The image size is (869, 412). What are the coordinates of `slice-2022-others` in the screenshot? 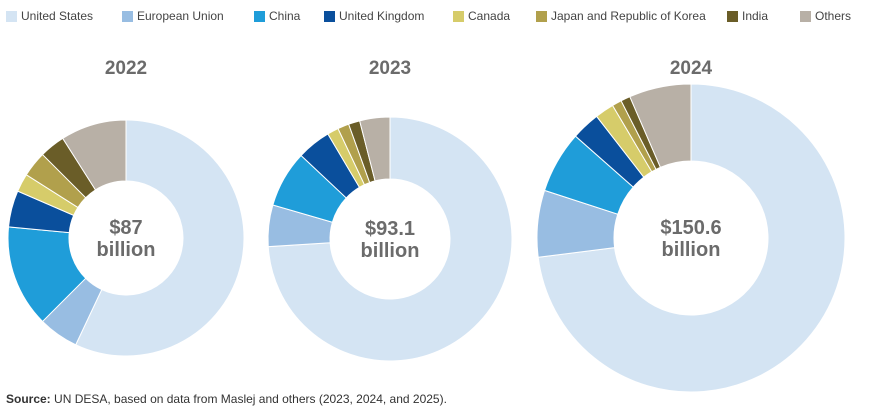 It's located at (94, 155).